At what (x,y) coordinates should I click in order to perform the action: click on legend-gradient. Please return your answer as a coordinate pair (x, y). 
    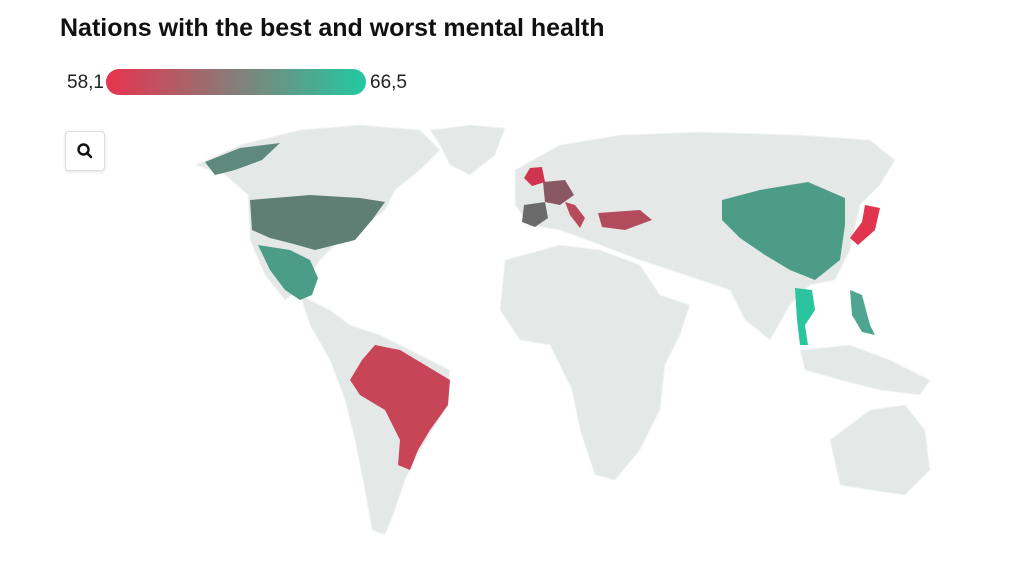
    Looking at the image, I should click on (236, 82).